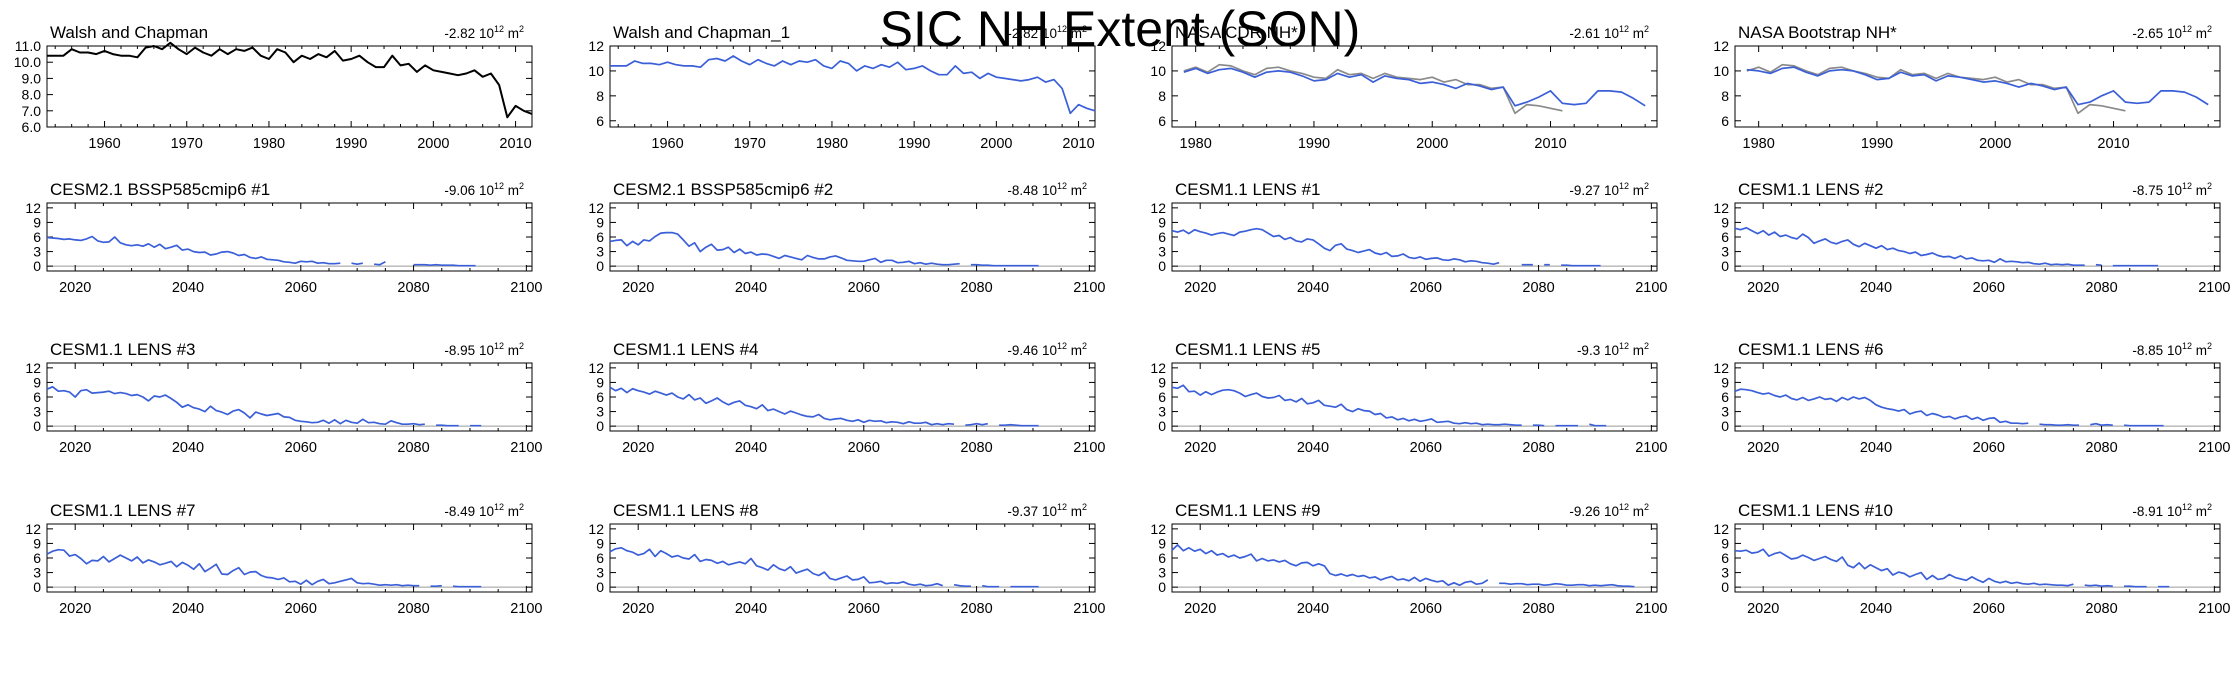 The image size is (2240, 681). I want to click on panel-title: CESM1.1 LENS #1, so click(1248, 189).